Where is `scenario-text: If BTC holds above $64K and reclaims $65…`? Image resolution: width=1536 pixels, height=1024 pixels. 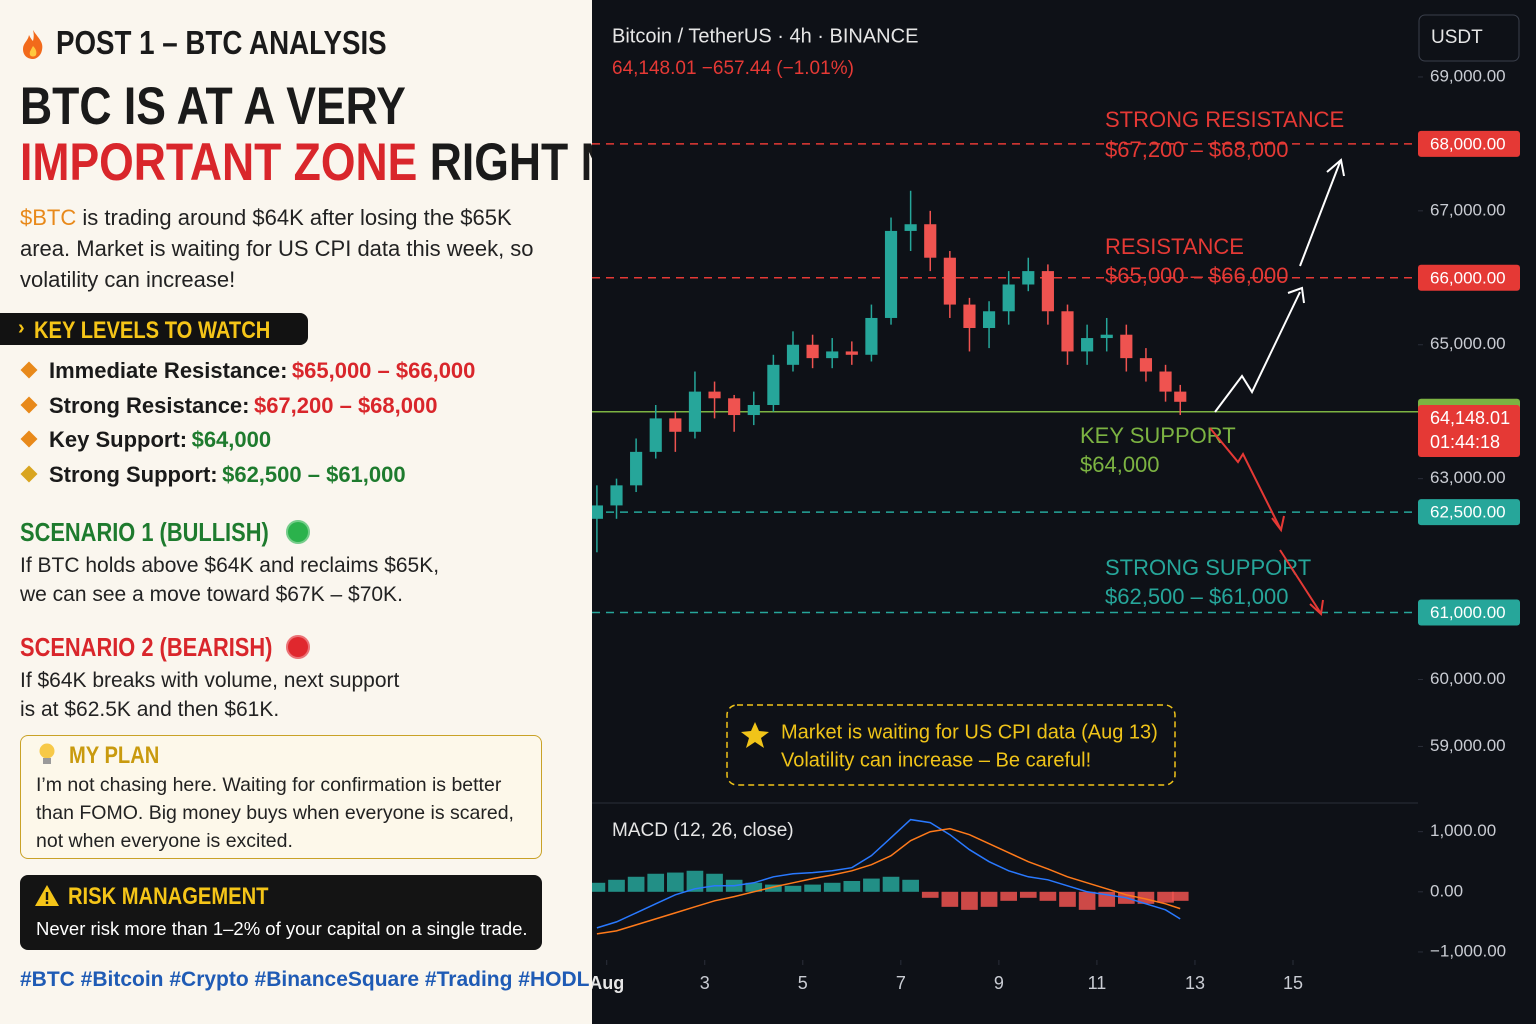
scenario-text: If BTC holds above $64K and reclaims $65… is located at coordinates (230, 565).